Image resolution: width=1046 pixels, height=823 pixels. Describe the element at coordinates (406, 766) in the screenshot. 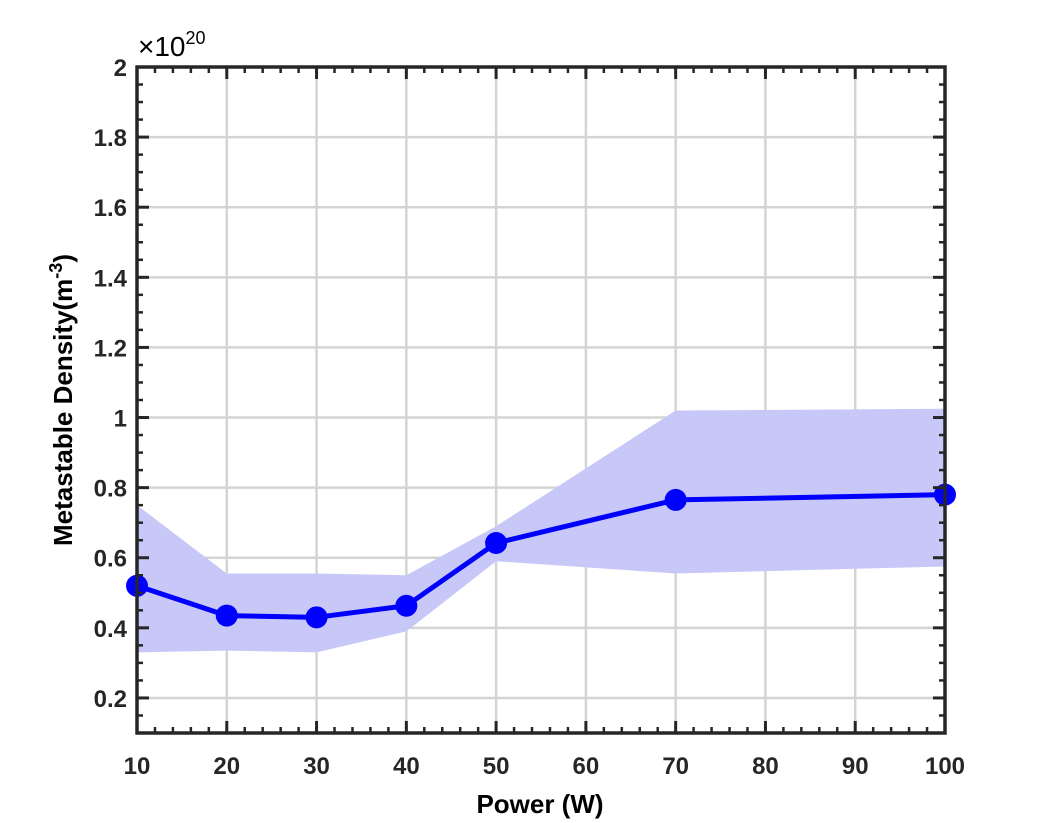

I see `x-tick-label: 40` at that location.